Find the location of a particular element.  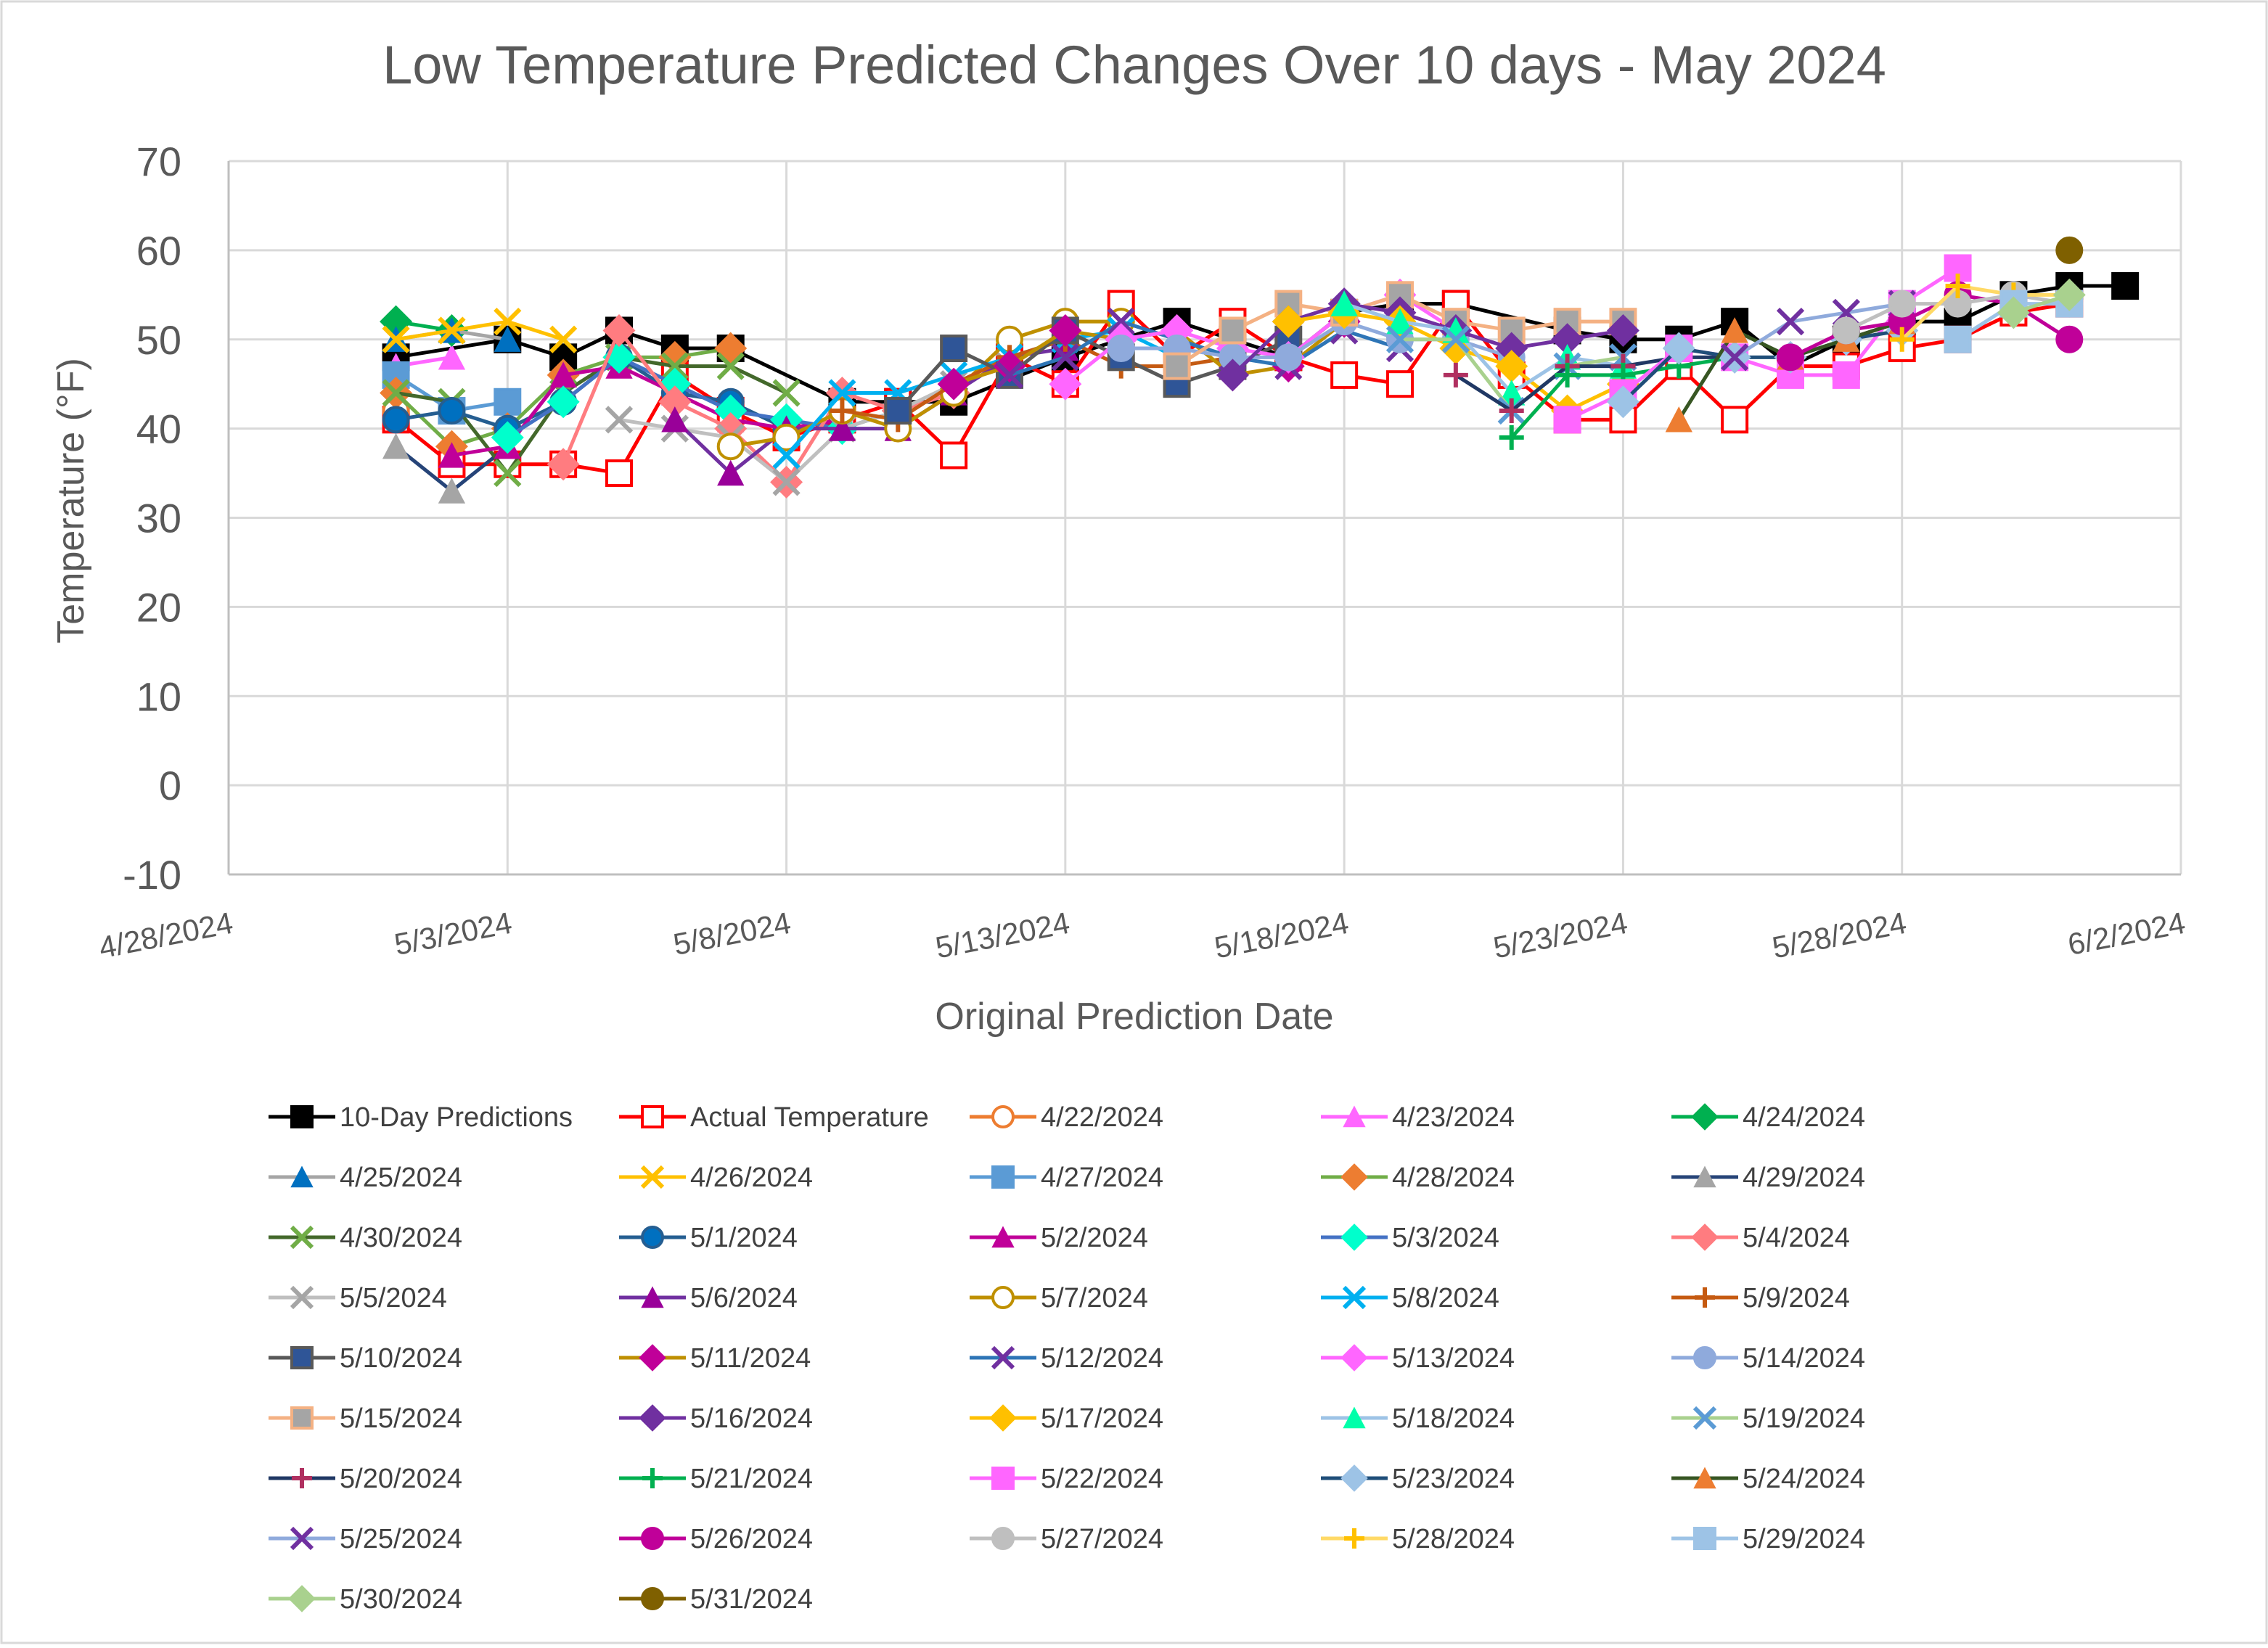

legend-label: 5/25/2024 is located at coordinates (401, 1539).